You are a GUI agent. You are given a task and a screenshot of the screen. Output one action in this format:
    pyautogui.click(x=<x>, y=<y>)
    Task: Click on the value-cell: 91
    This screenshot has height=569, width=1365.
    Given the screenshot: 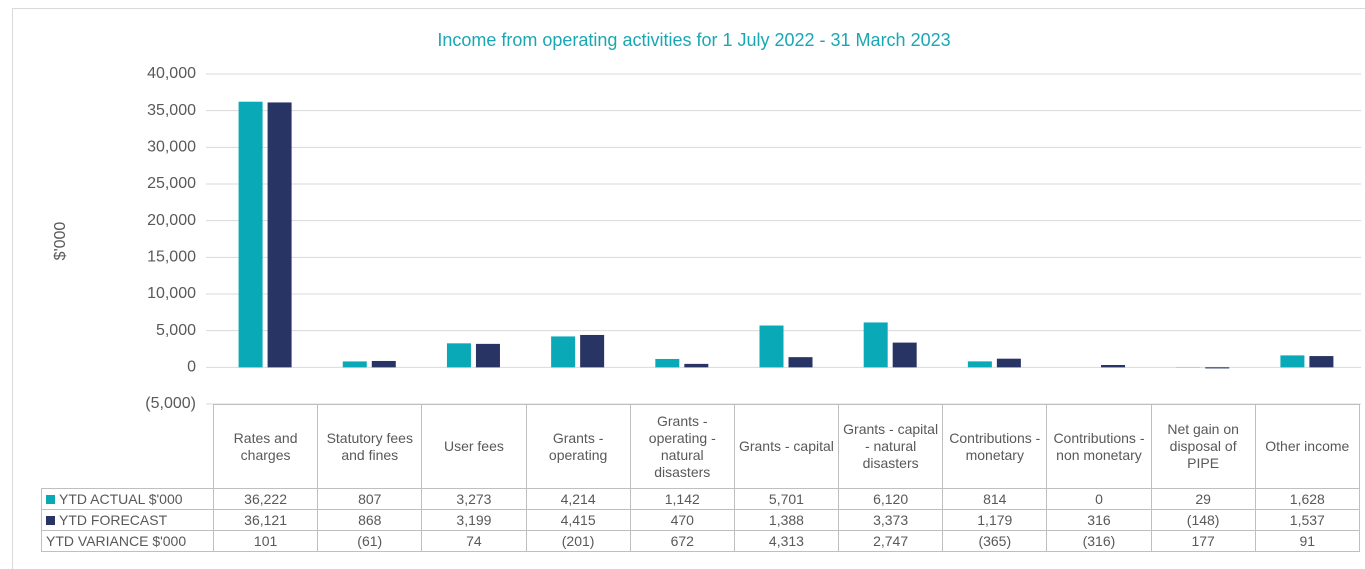 What is the action you would take?
    pyautogui.click(x=1307, y=541)
    